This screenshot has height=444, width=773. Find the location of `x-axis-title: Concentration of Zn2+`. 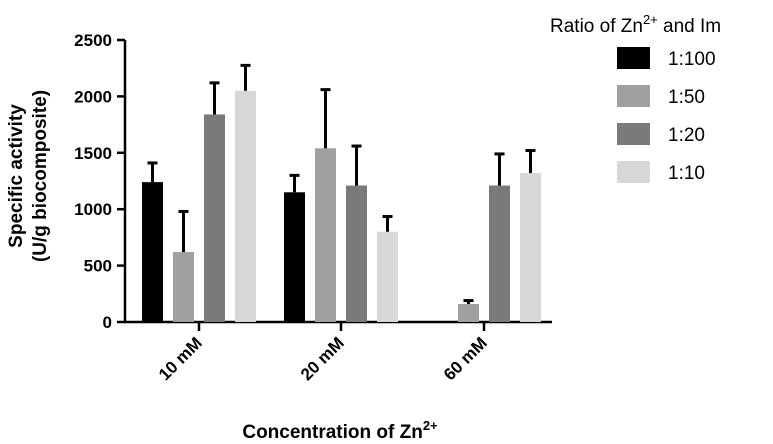

x-axis-title: Concentration of Zn2+ is located at coordinates (340, 430).